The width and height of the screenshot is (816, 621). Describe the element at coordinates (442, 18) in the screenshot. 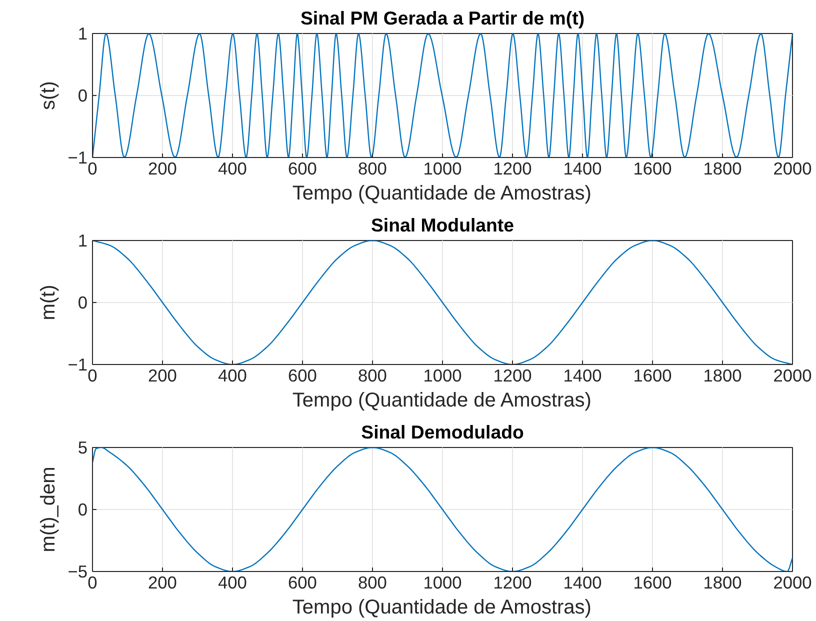

I see `chart-title: Sinal PM Gerada a Partir de m(t)` at that location.